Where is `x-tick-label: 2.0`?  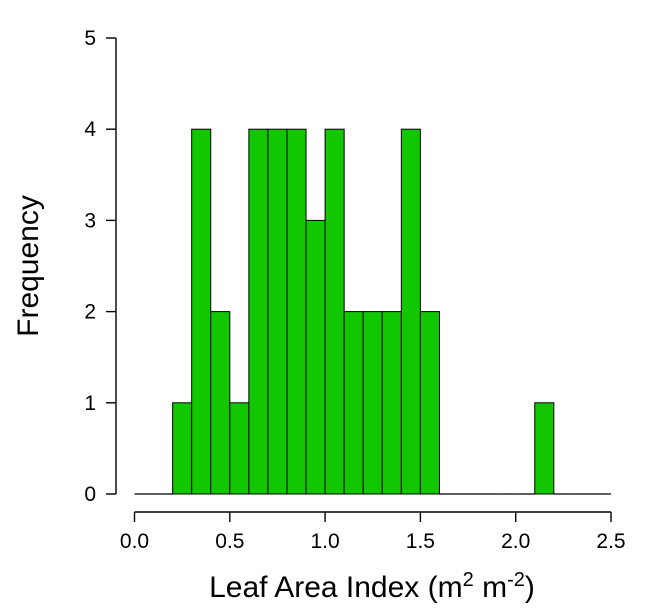
x-tick-label: 2.0 is located at coordinates (515, 541).